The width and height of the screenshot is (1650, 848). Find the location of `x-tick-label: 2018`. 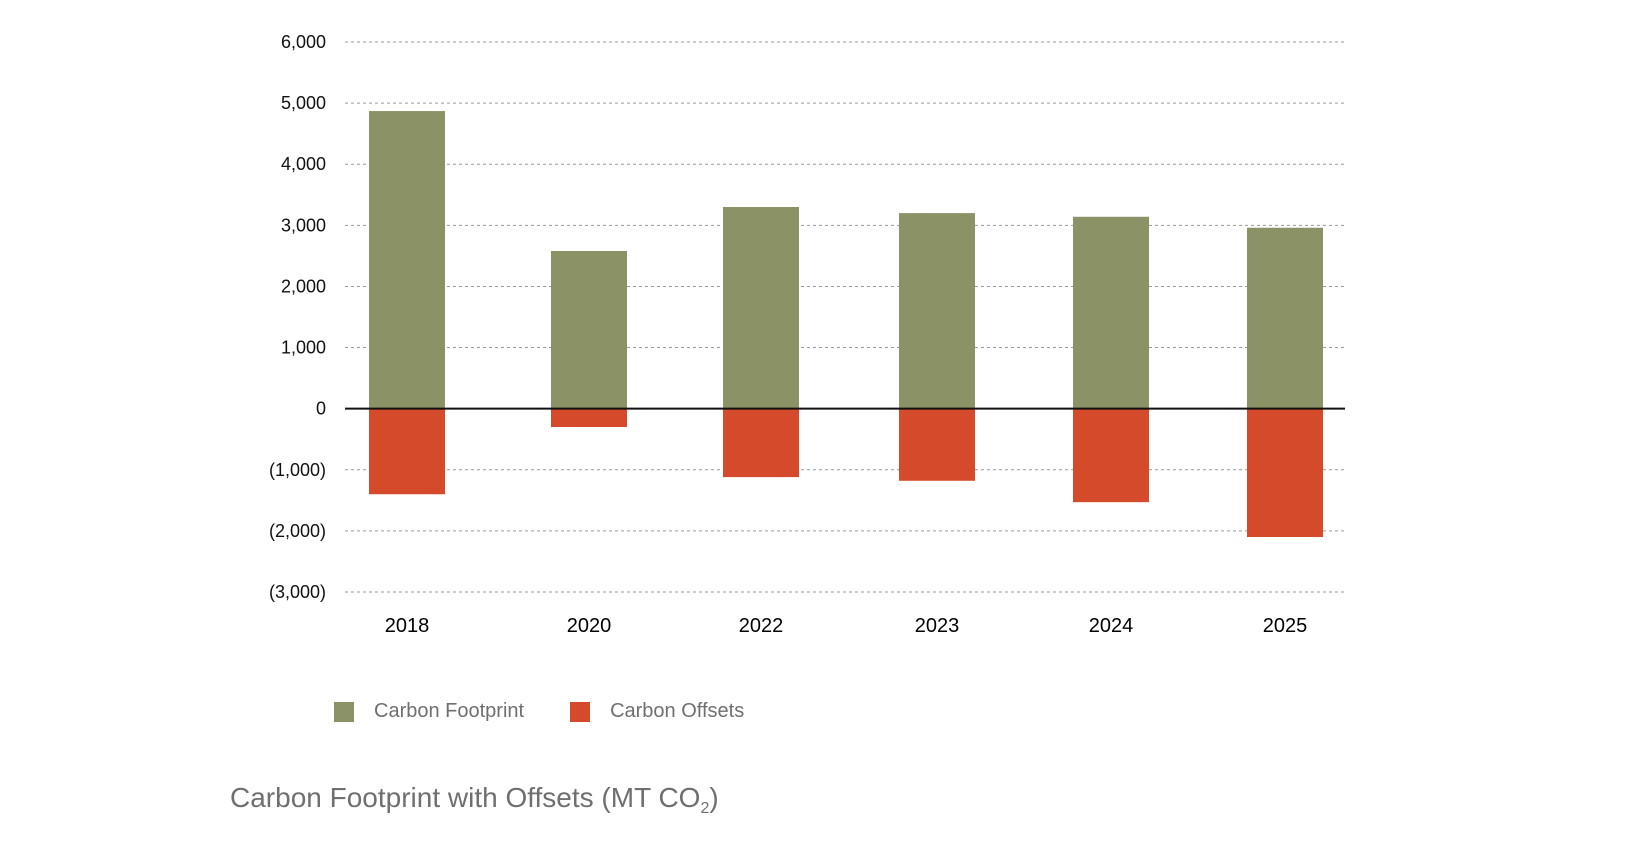

x-tick-label: 2018 is located at coordinates (407, 626).